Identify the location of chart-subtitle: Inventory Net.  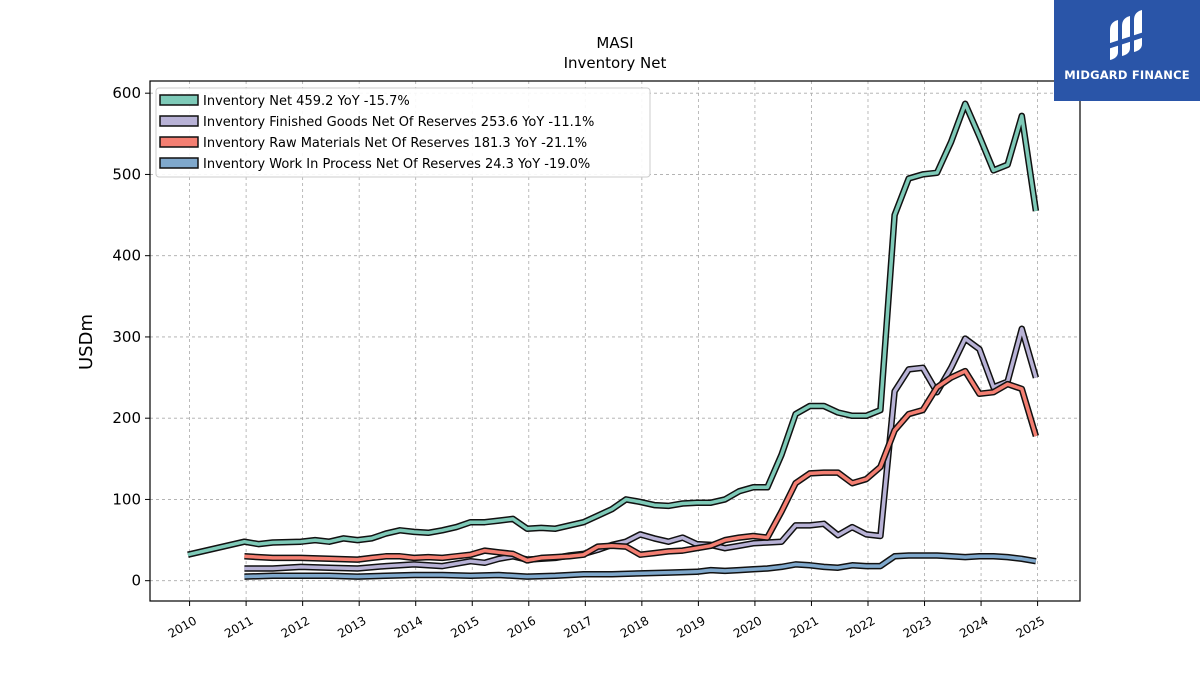
(615, 63).